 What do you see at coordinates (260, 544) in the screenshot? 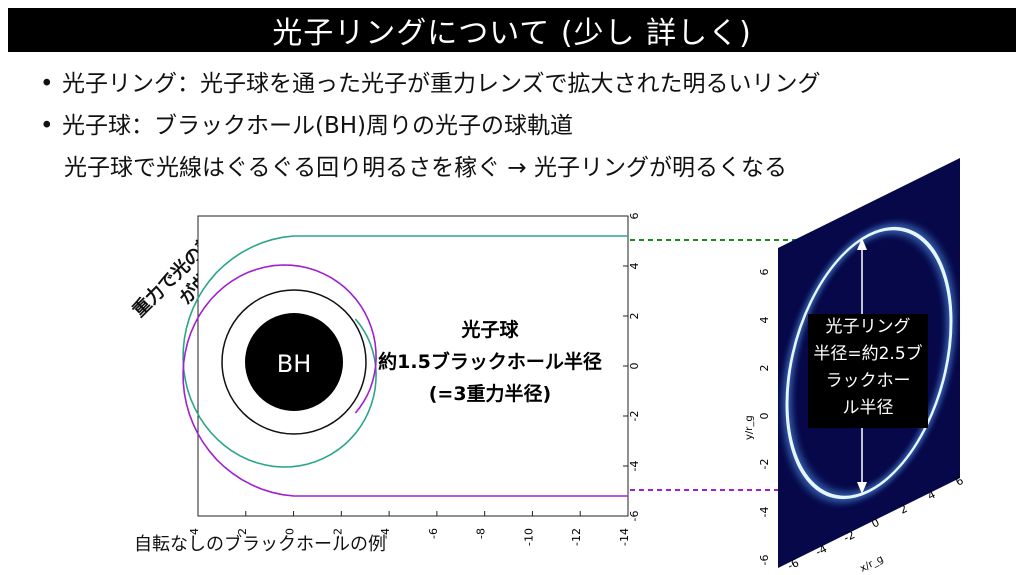
I see `footer-caption: 自転なしのブラックホールの例` at bounding box center [260, 544].